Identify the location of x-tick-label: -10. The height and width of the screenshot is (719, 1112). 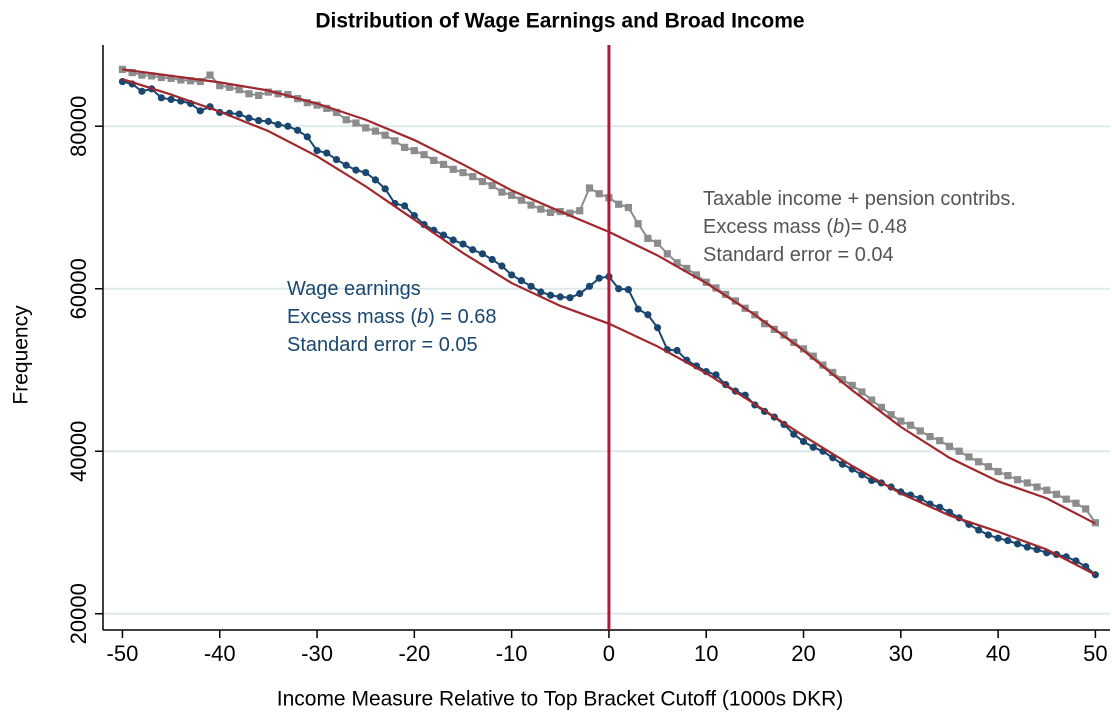
(512, 653).